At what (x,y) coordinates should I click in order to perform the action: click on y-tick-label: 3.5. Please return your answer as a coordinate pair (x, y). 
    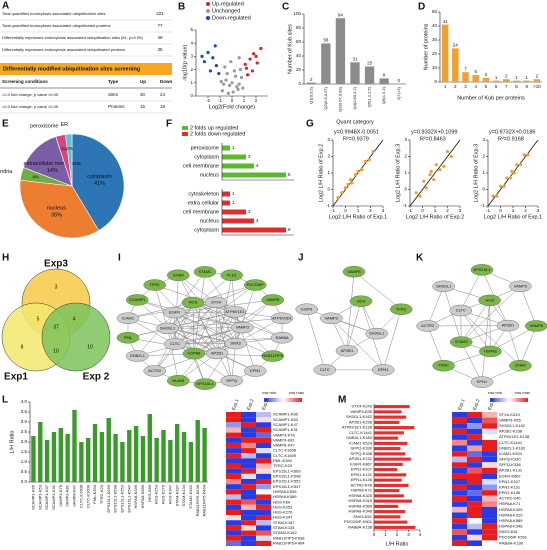
    Looking at the image, I should click on (24, 411).